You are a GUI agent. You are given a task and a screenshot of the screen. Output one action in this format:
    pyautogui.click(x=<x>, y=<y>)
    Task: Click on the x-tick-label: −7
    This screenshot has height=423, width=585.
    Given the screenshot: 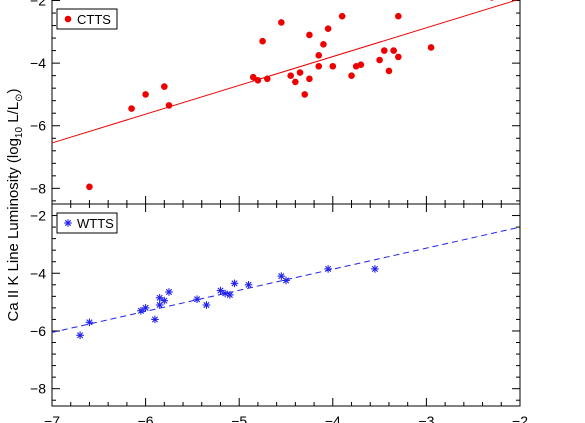 What is the action you would take?
    pyautogui.click(x=52, y=418)
    